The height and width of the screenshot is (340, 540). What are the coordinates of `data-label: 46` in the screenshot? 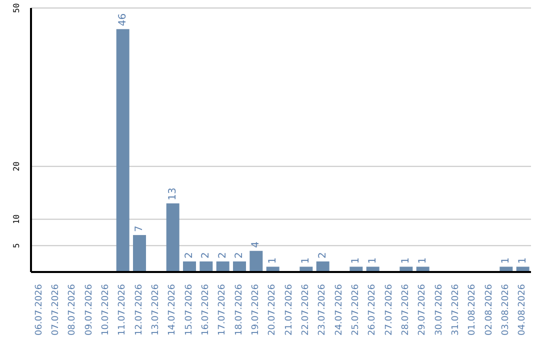 It's located at (122, 19).